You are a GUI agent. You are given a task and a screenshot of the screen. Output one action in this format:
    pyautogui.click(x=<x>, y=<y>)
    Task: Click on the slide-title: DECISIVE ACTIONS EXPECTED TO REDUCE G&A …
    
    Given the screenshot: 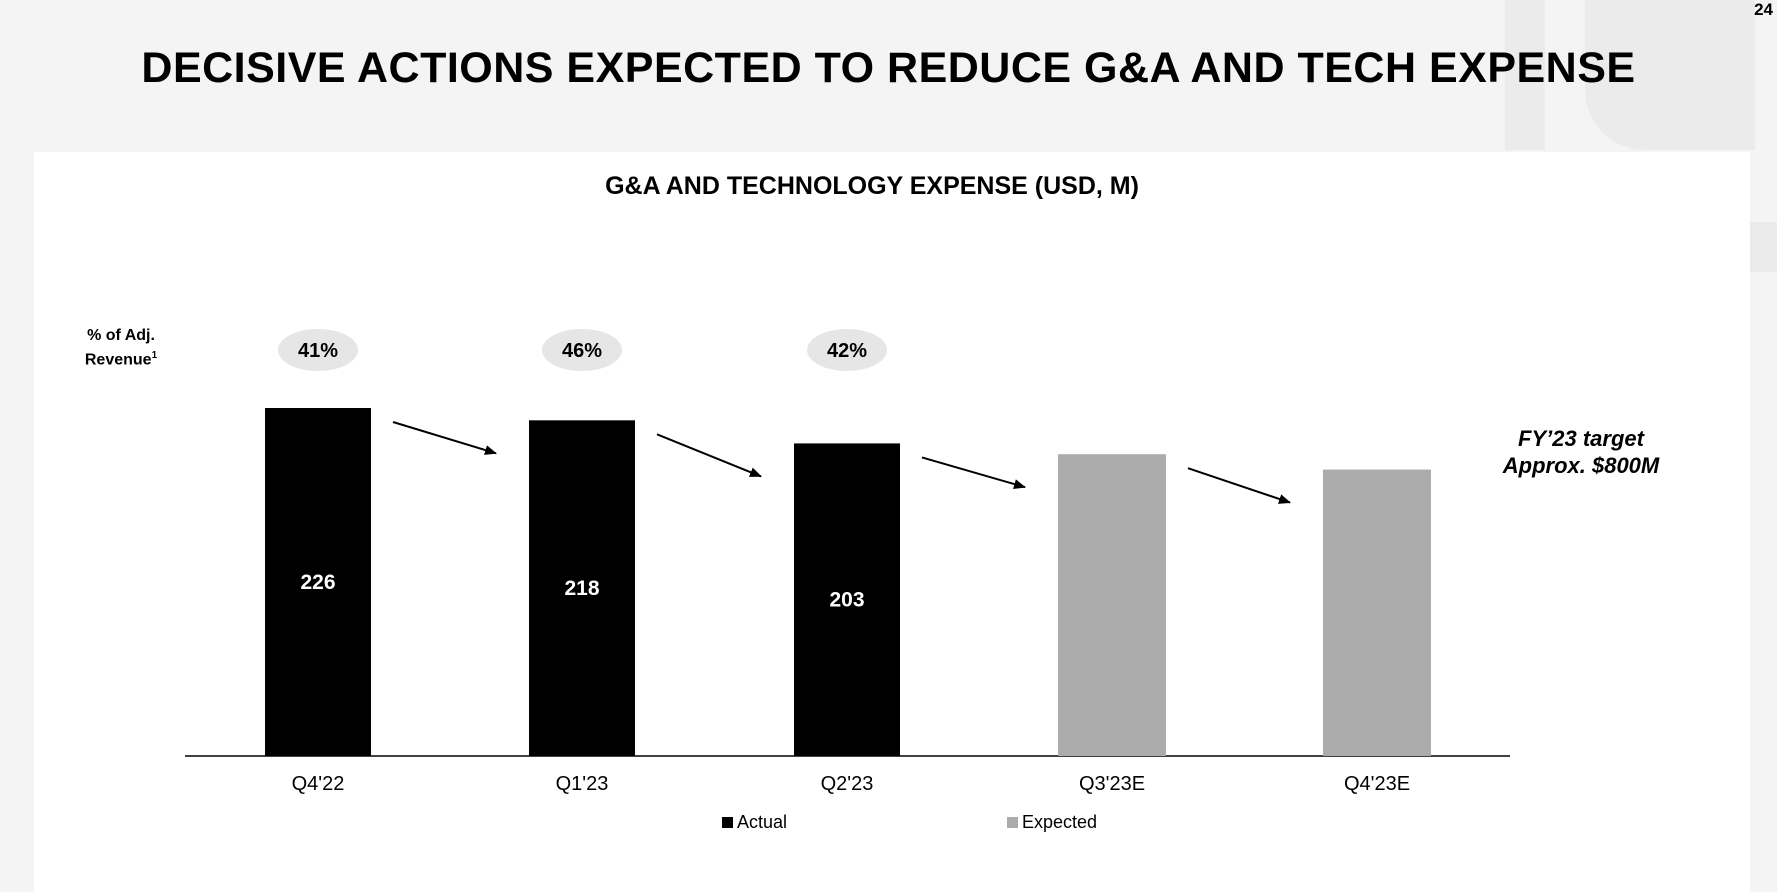 What is the action you would take?
    pyautogui.click(x=888, y=68)
    